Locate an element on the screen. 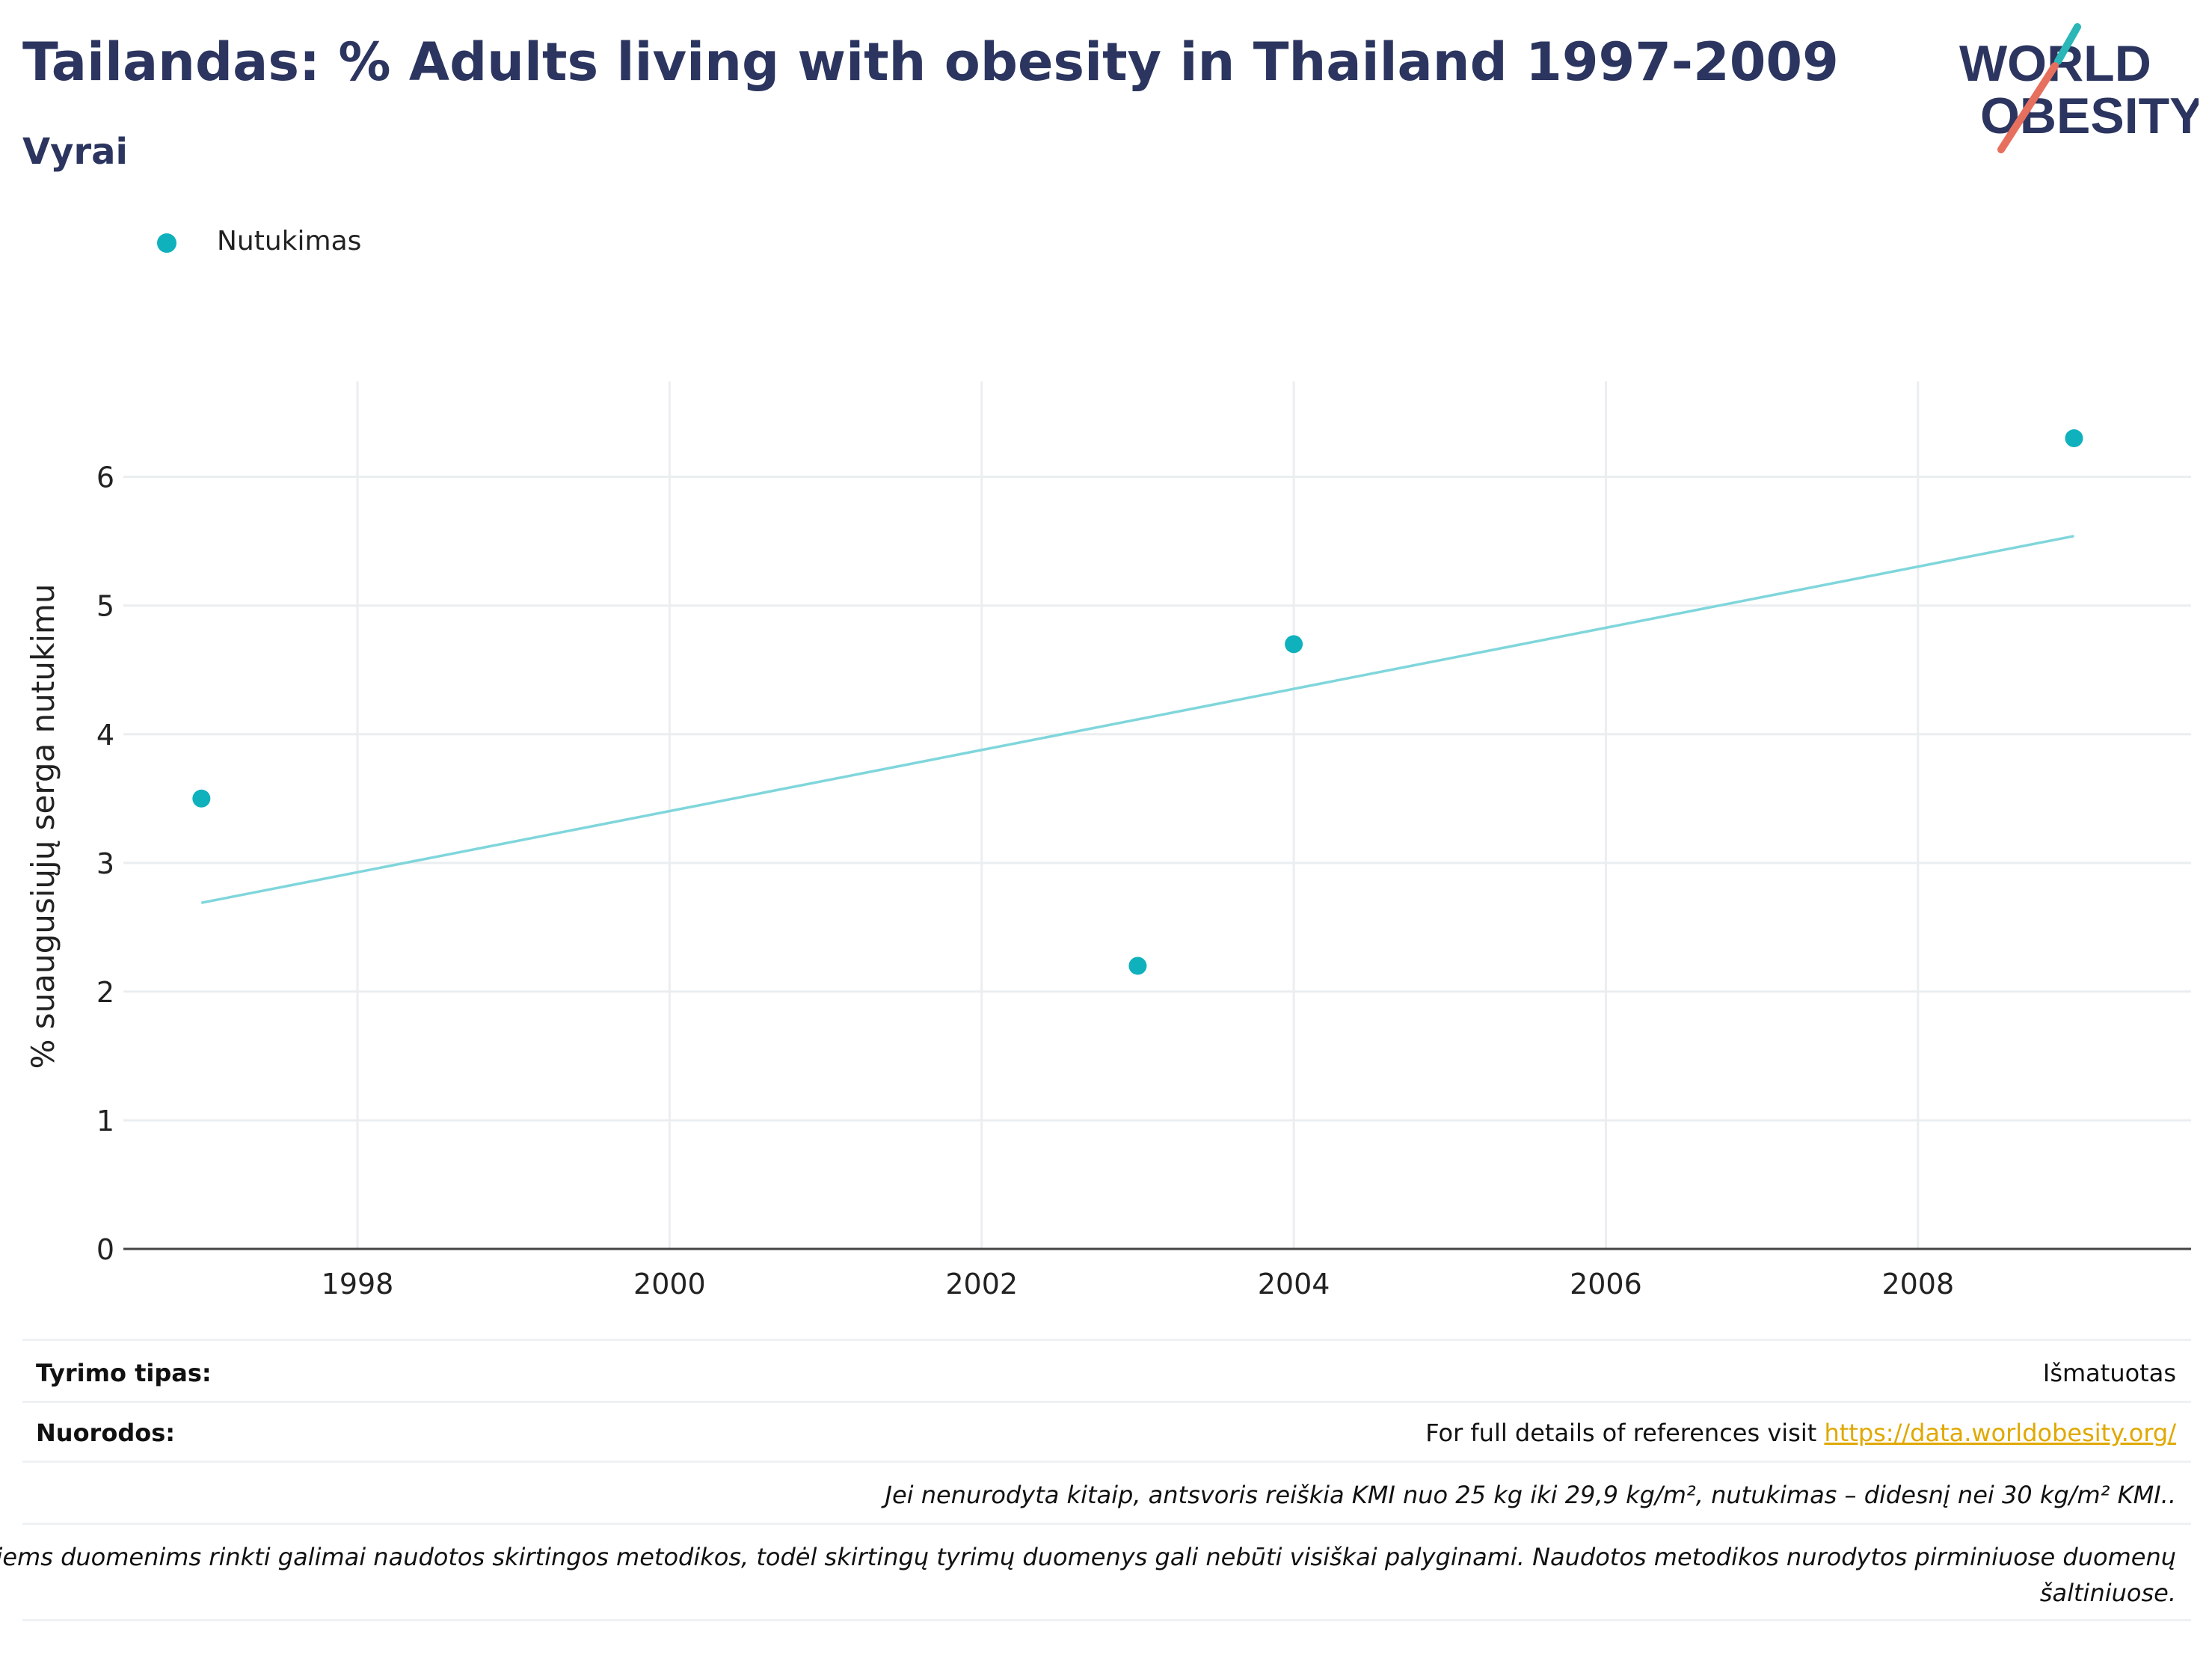 The height and width of the screenshot is (1655, 2212). references-text: For full details of references visit is located at coordinates (1625, 1433).